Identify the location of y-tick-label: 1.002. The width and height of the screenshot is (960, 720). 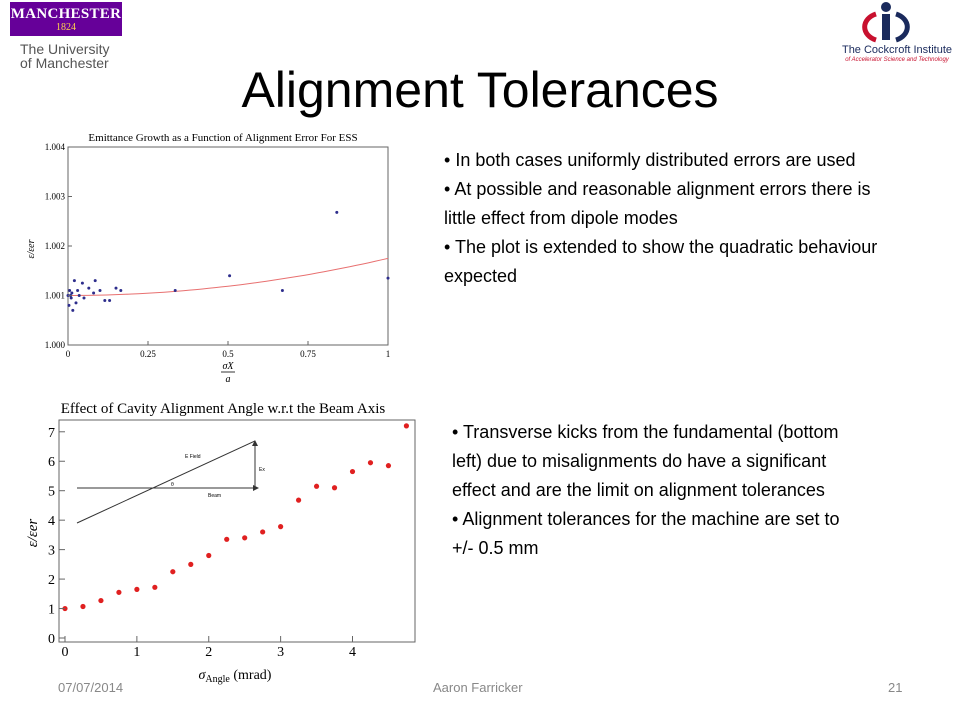
(55, 246).